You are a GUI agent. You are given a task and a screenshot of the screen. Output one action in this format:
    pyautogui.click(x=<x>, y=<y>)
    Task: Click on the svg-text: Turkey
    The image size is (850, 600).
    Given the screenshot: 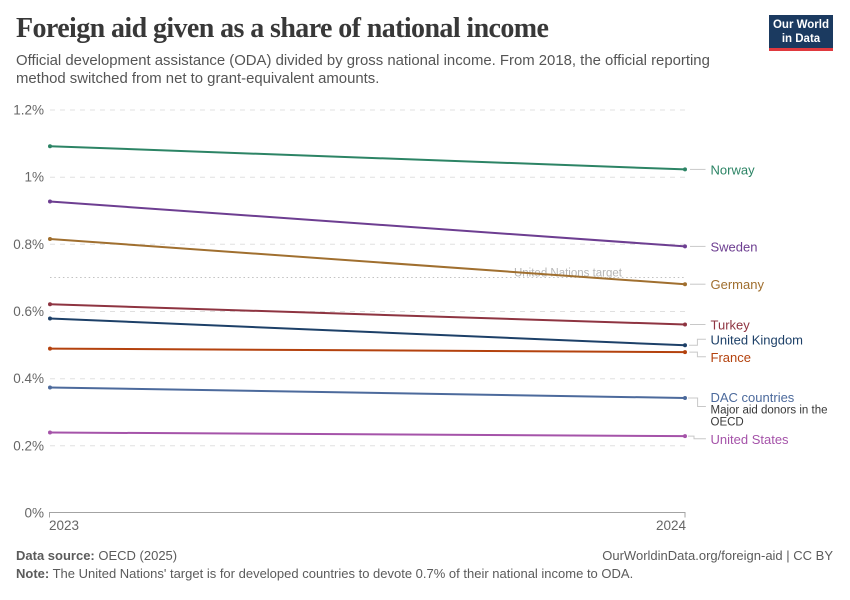 What is the action you would take?
    pyautogui.click(x=731, y=325)
    